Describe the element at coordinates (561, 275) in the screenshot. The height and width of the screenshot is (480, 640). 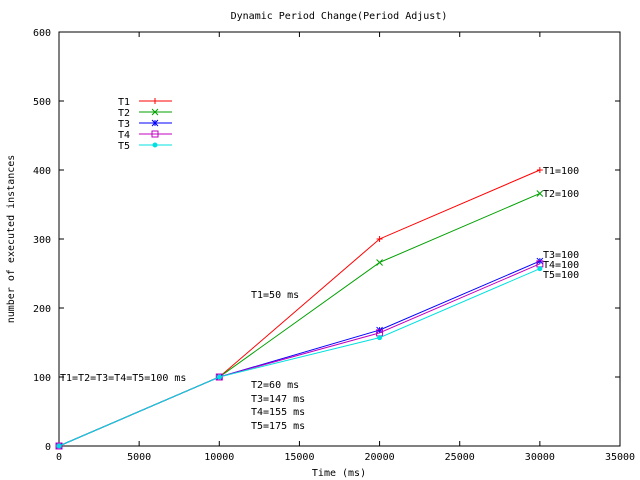
I see `annotation-end-t5: T5=100` at that location.